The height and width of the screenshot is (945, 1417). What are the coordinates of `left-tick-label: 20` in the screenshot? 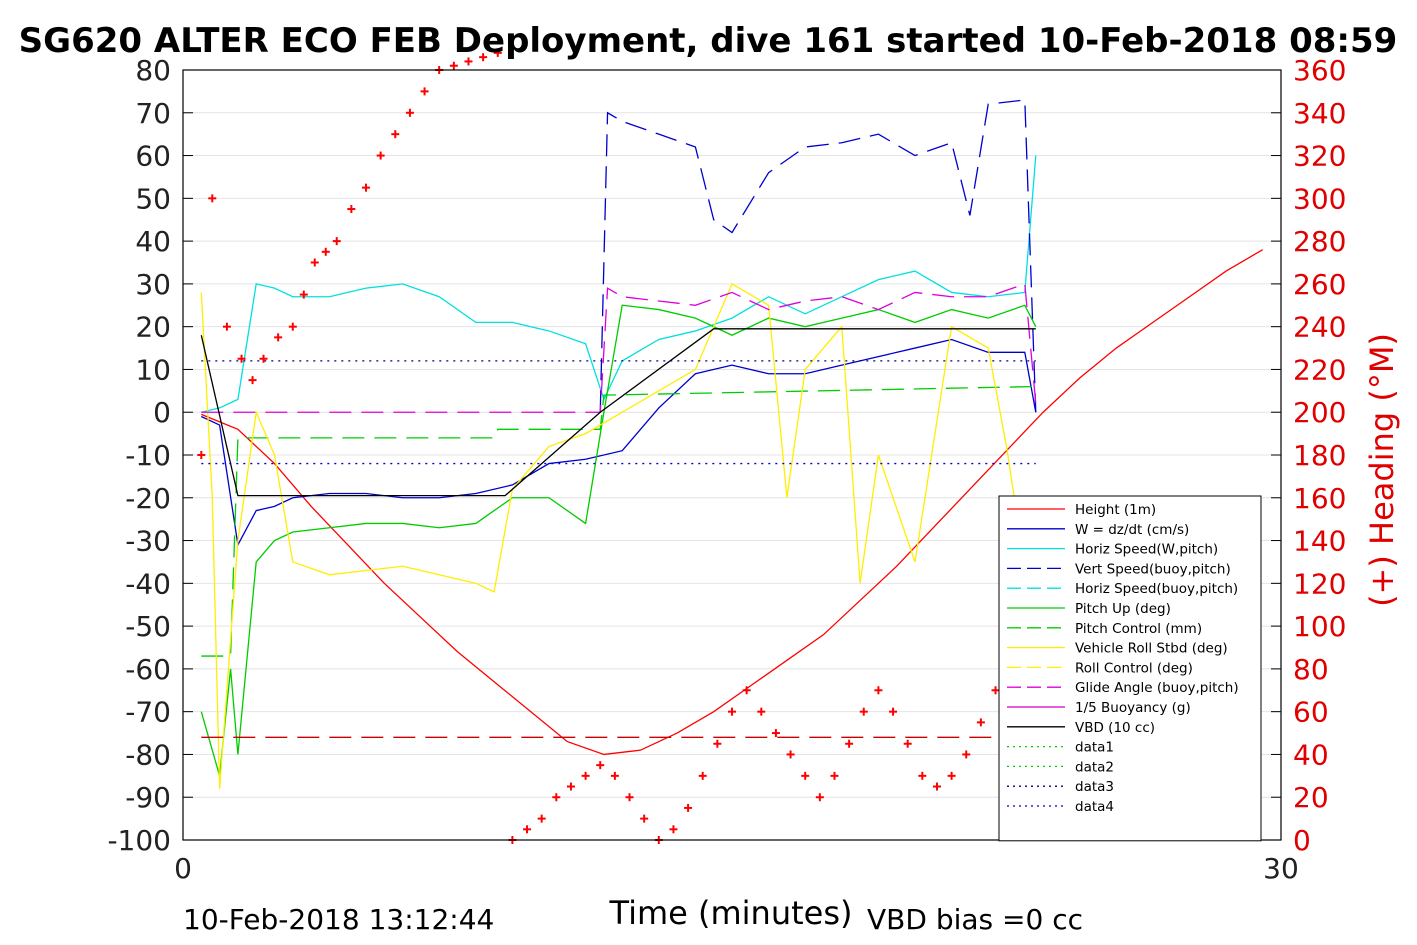 It's located at (153, 327).